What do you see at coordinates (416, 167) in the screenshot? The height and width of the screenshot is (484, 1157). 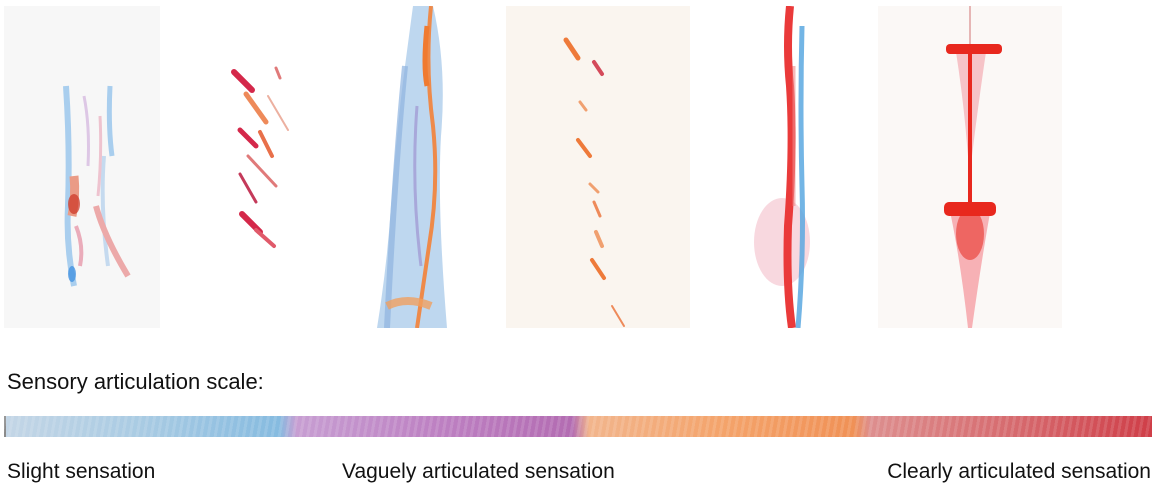 I see `drawing-vague-blue-column` at bounding box center [416, 167].